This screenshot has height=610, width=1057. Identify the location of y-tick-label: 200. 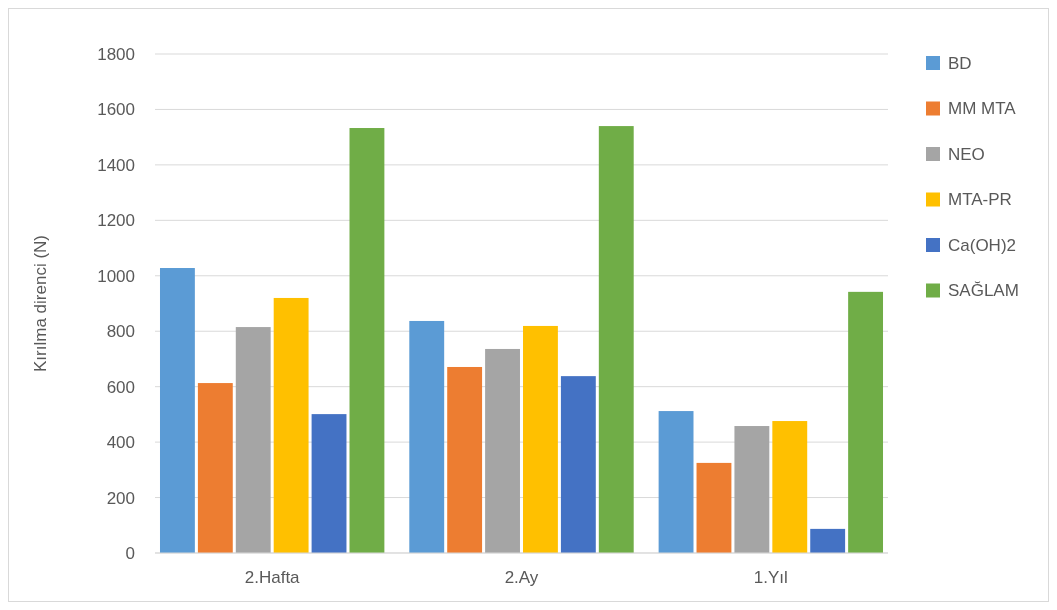
(120, 498).